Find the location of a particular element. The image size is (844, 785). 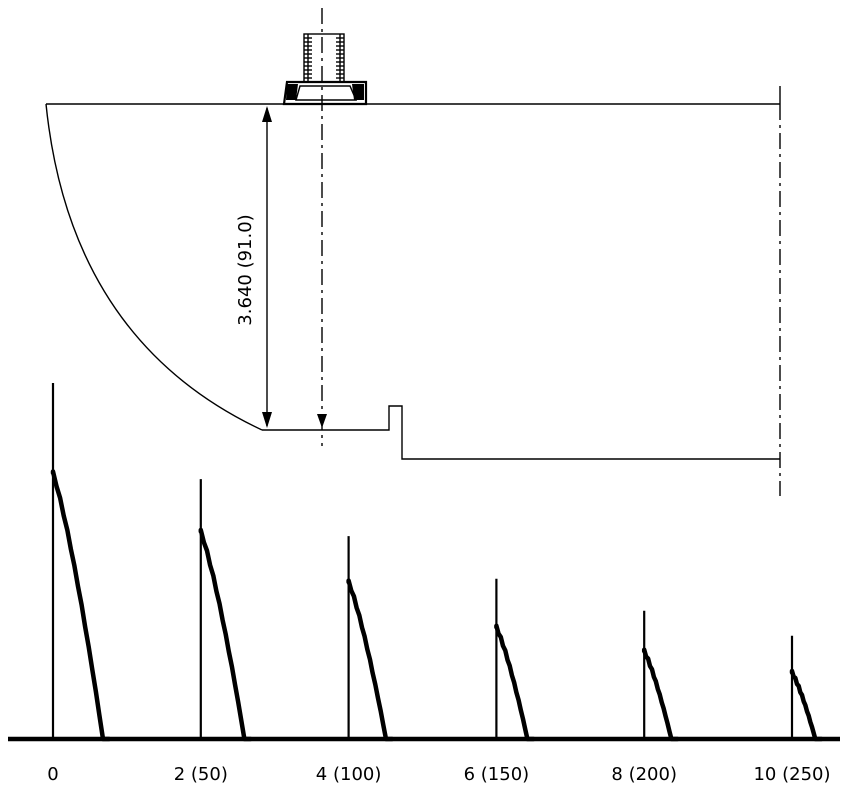

tick-label: 0 is located at coordinates (52, 774).